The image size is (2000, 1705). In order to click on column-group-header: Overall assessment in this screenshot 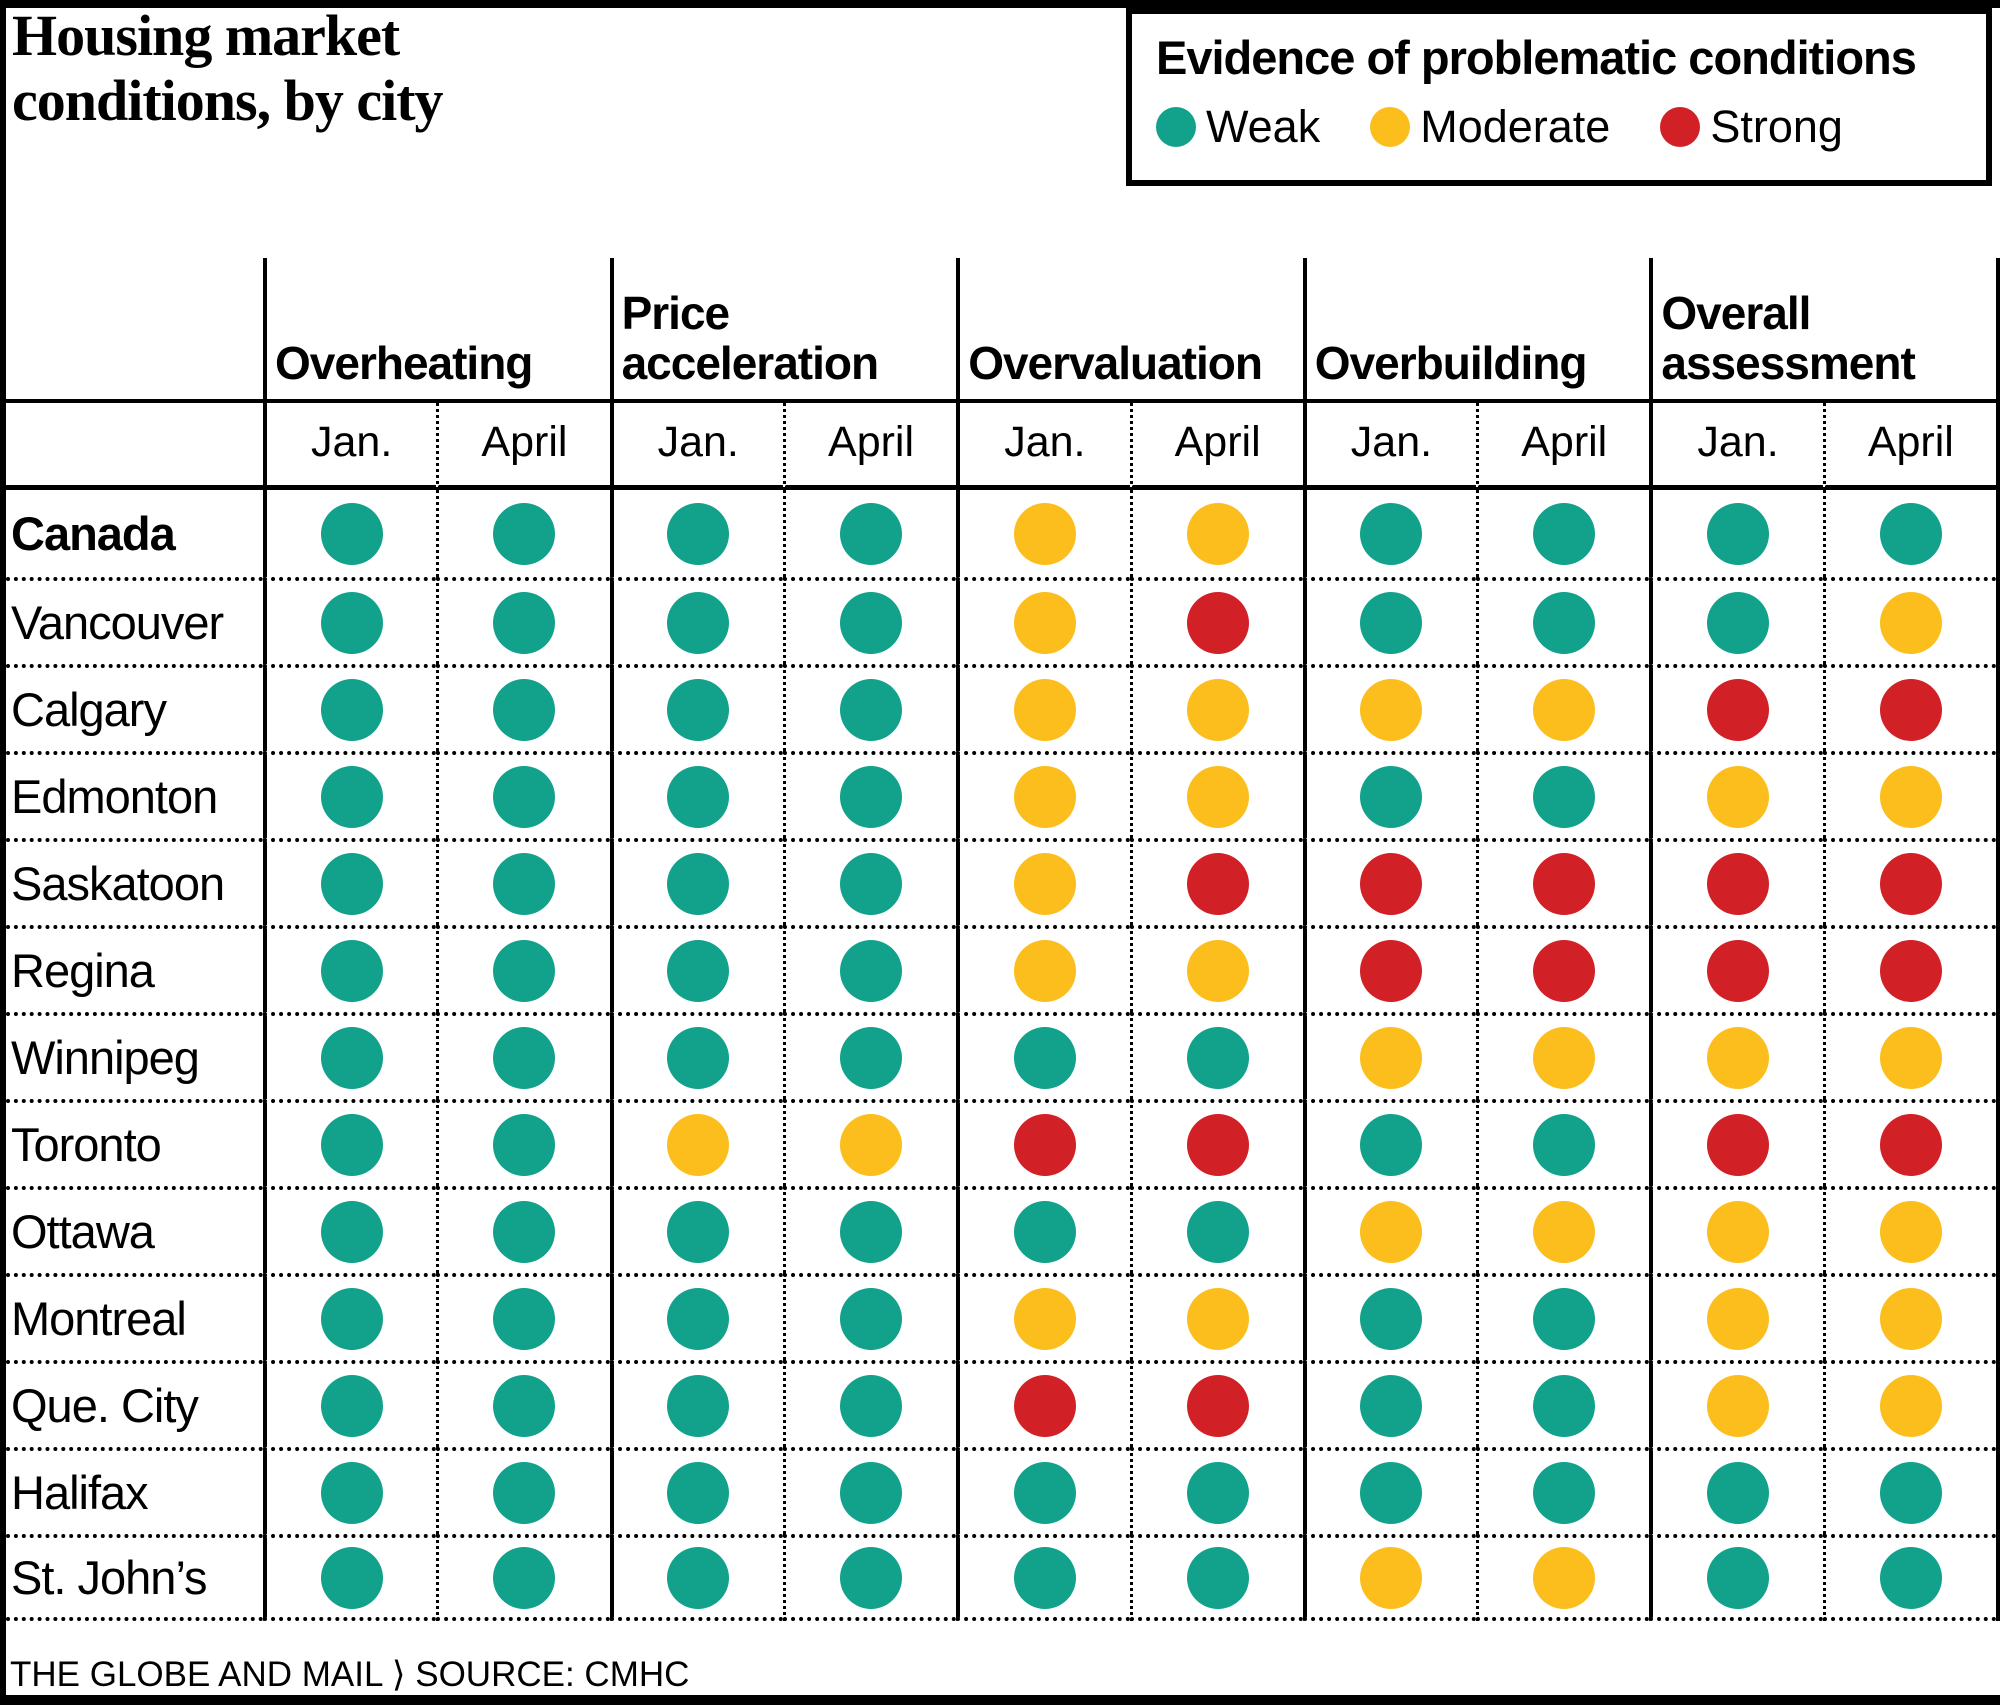, I will do `click(1822, 330)`.